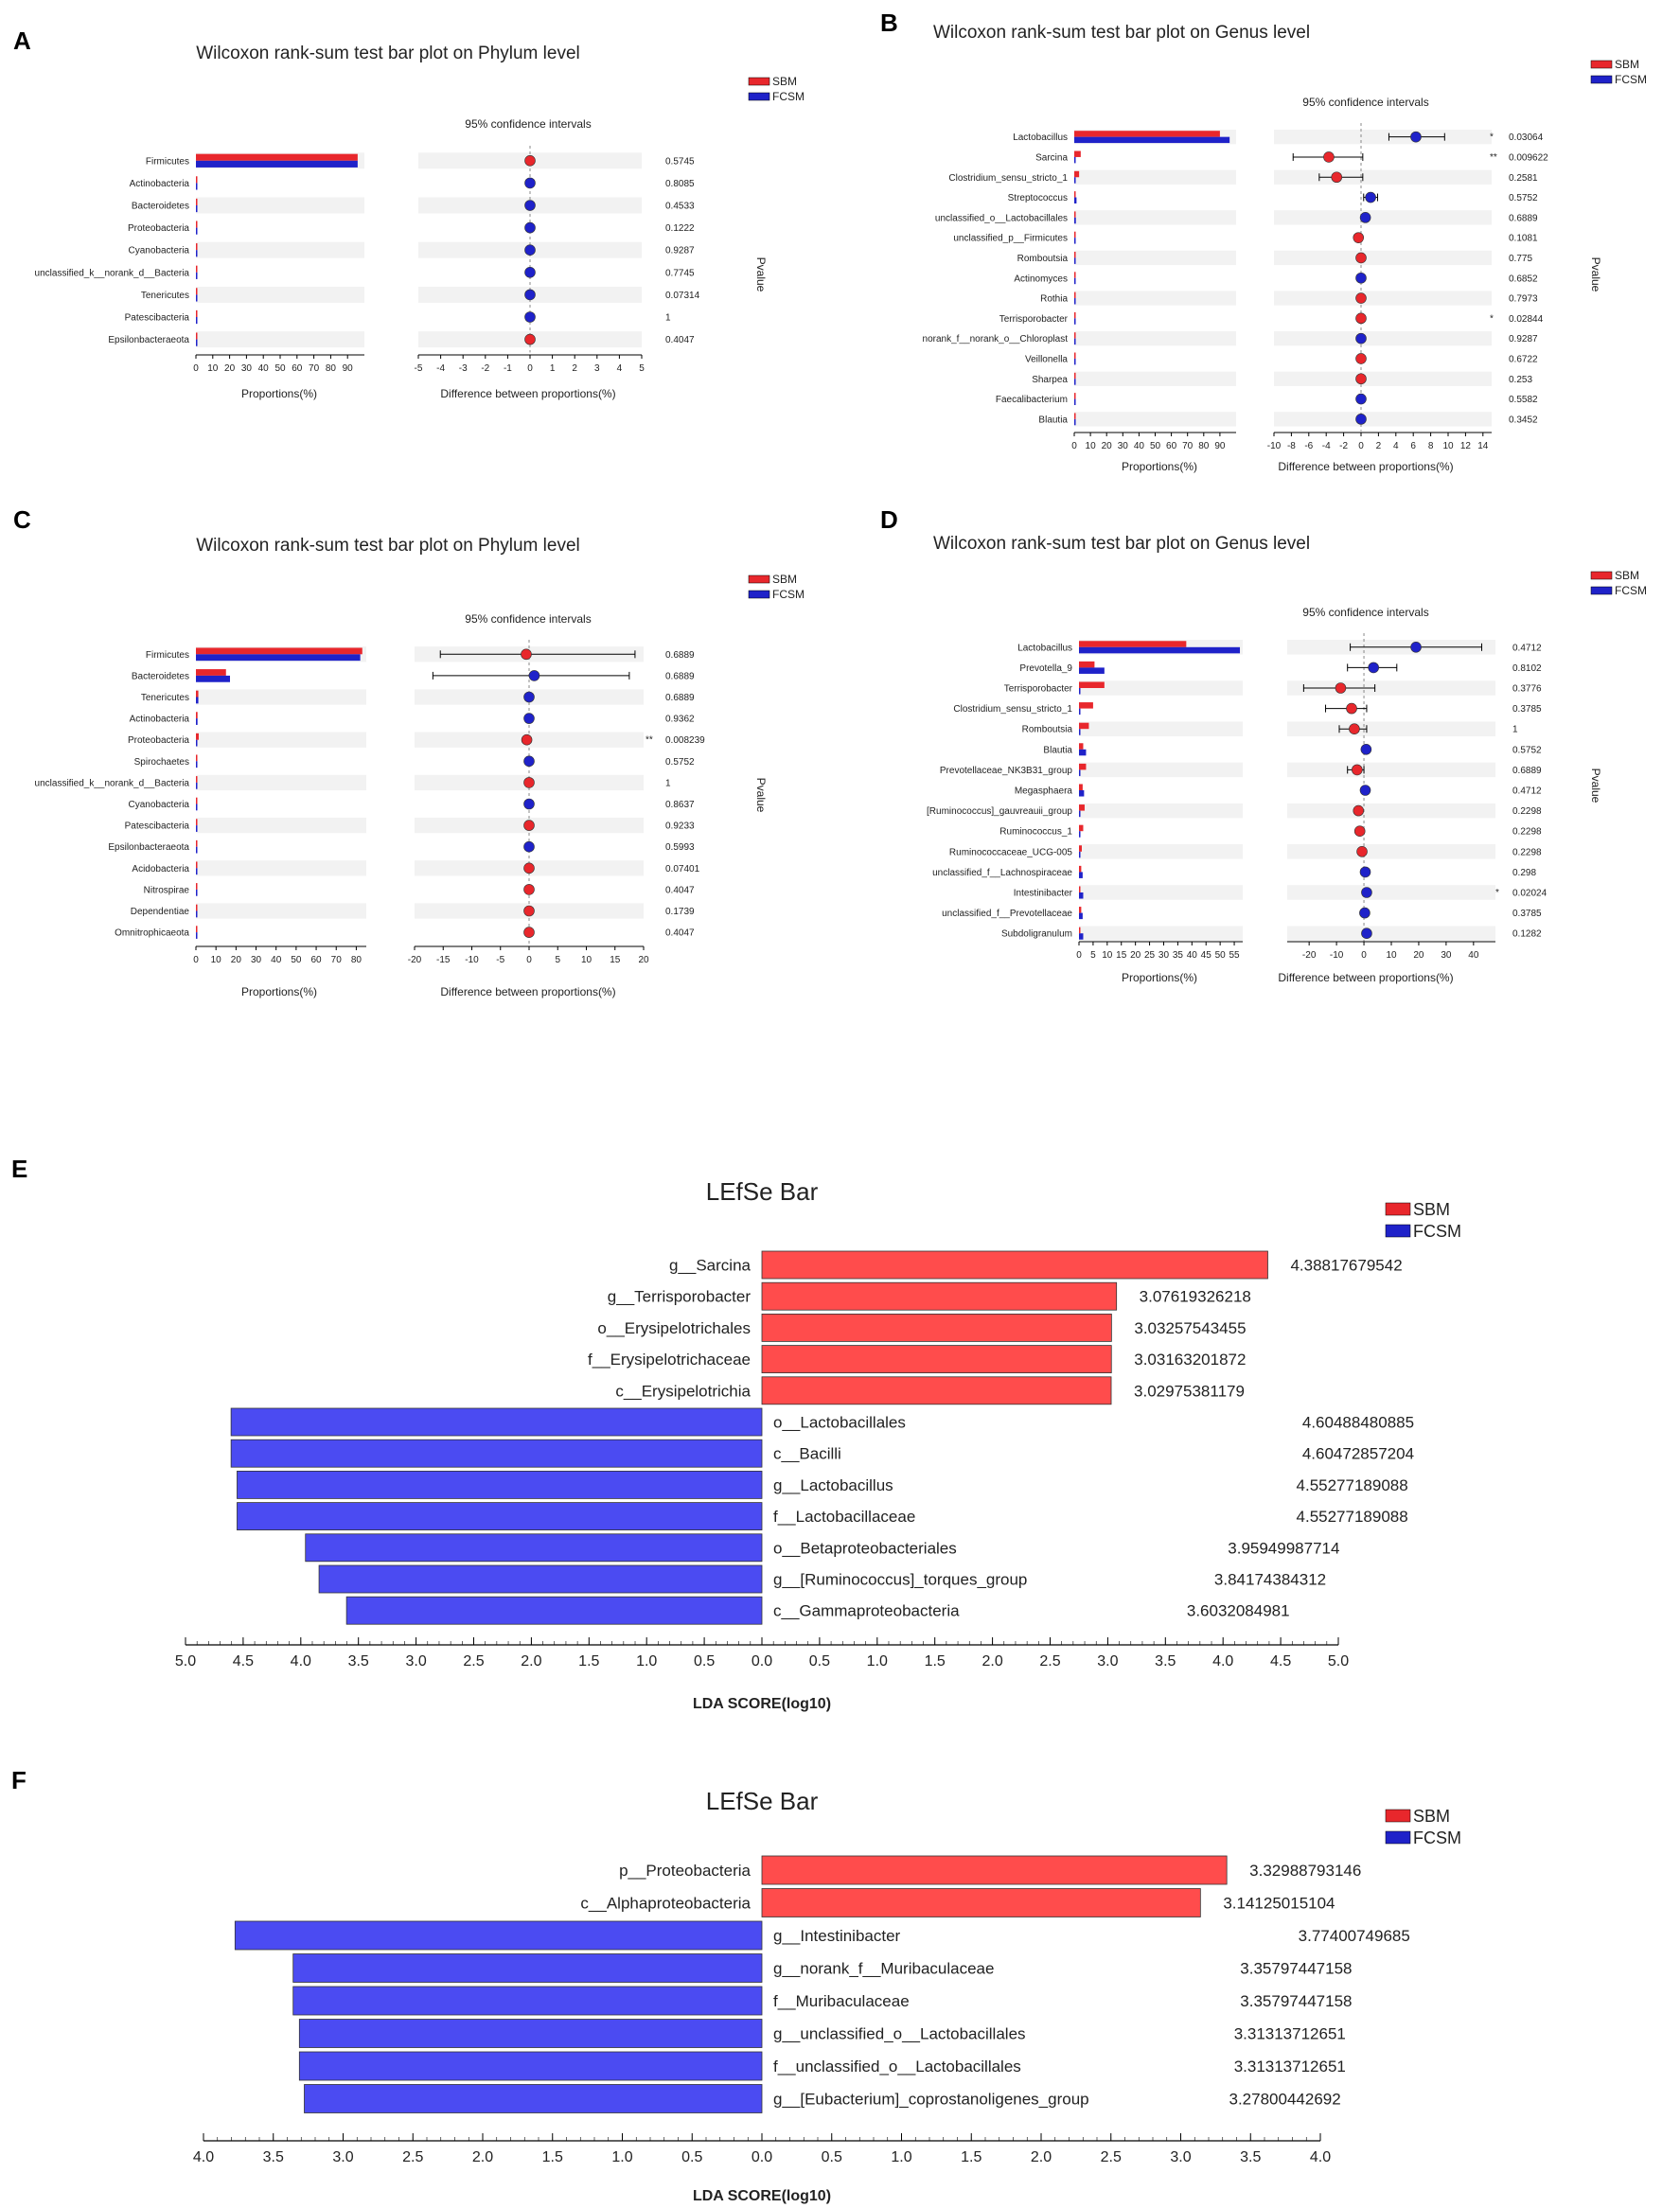  Describe the element at coordinates (588, 1661) in the screenshot. I see `lda-tick-label: 1.5` at that location.